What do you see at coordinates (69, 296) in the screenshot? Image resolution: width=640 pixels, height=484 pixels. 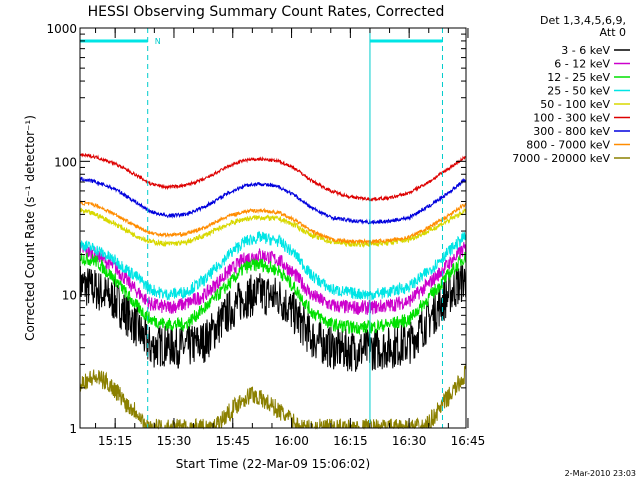 I see `y-tick-label: 10` at bounding box center [69, 296].